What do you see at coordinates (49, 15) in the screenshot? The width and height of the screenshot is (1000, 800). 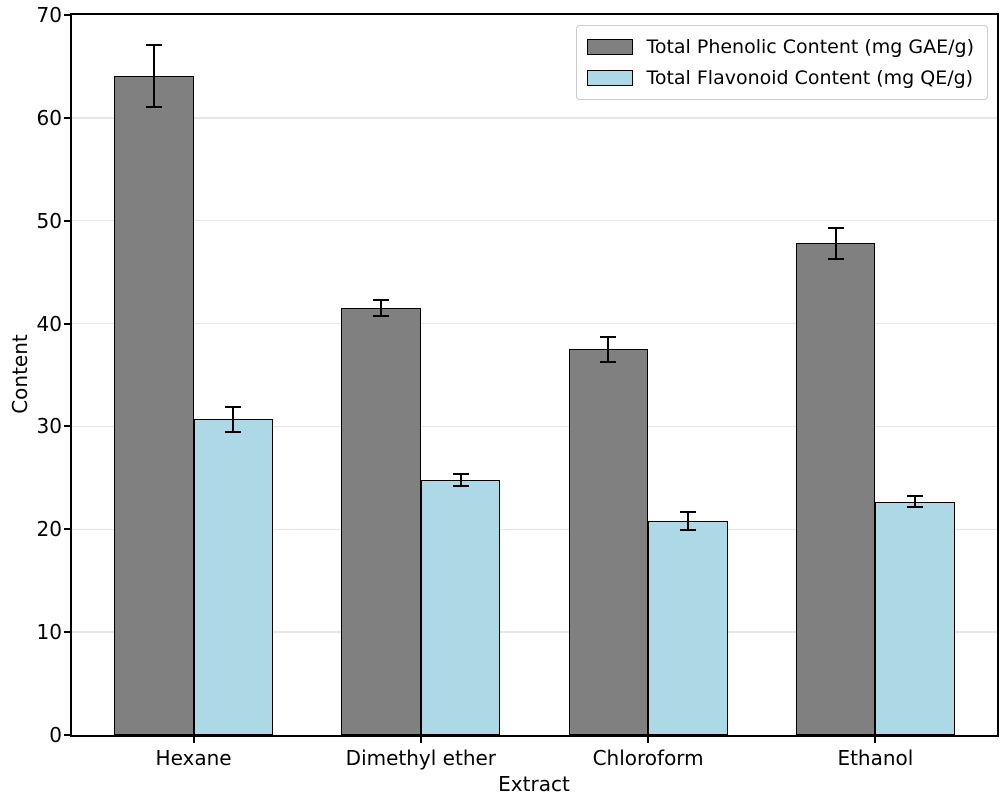 I see `y-tick-label: 70` at bounding box center [49, 15].